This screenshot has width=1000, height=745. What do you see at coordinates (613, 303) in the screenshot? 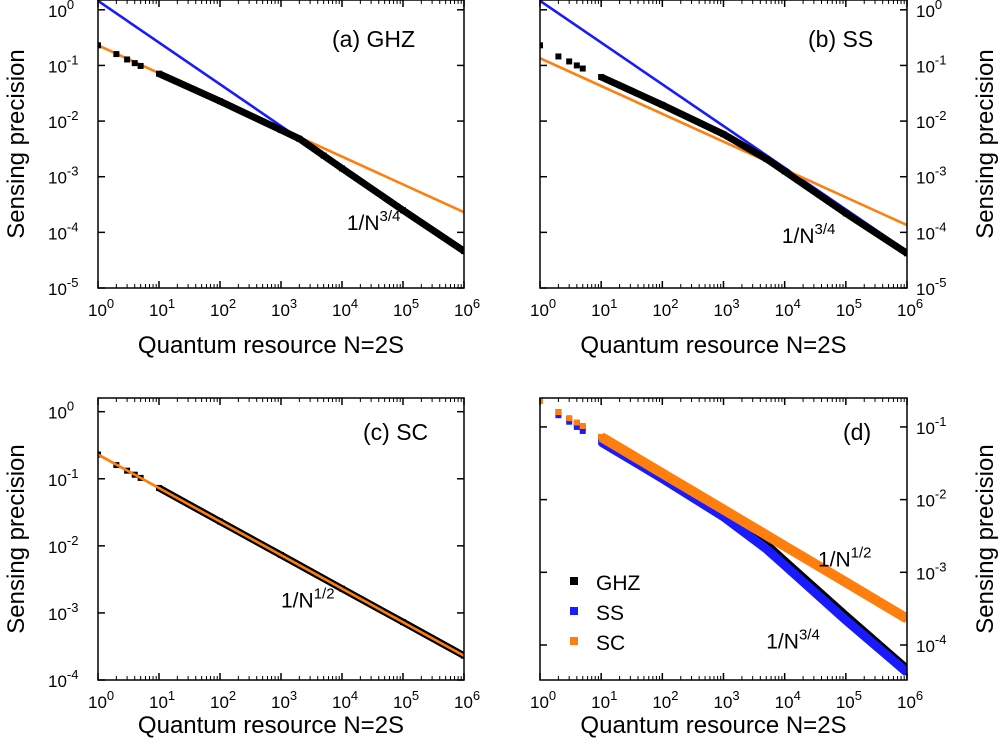
I see `x-tick-label-exp: 1` at bounding box center [613, 303].